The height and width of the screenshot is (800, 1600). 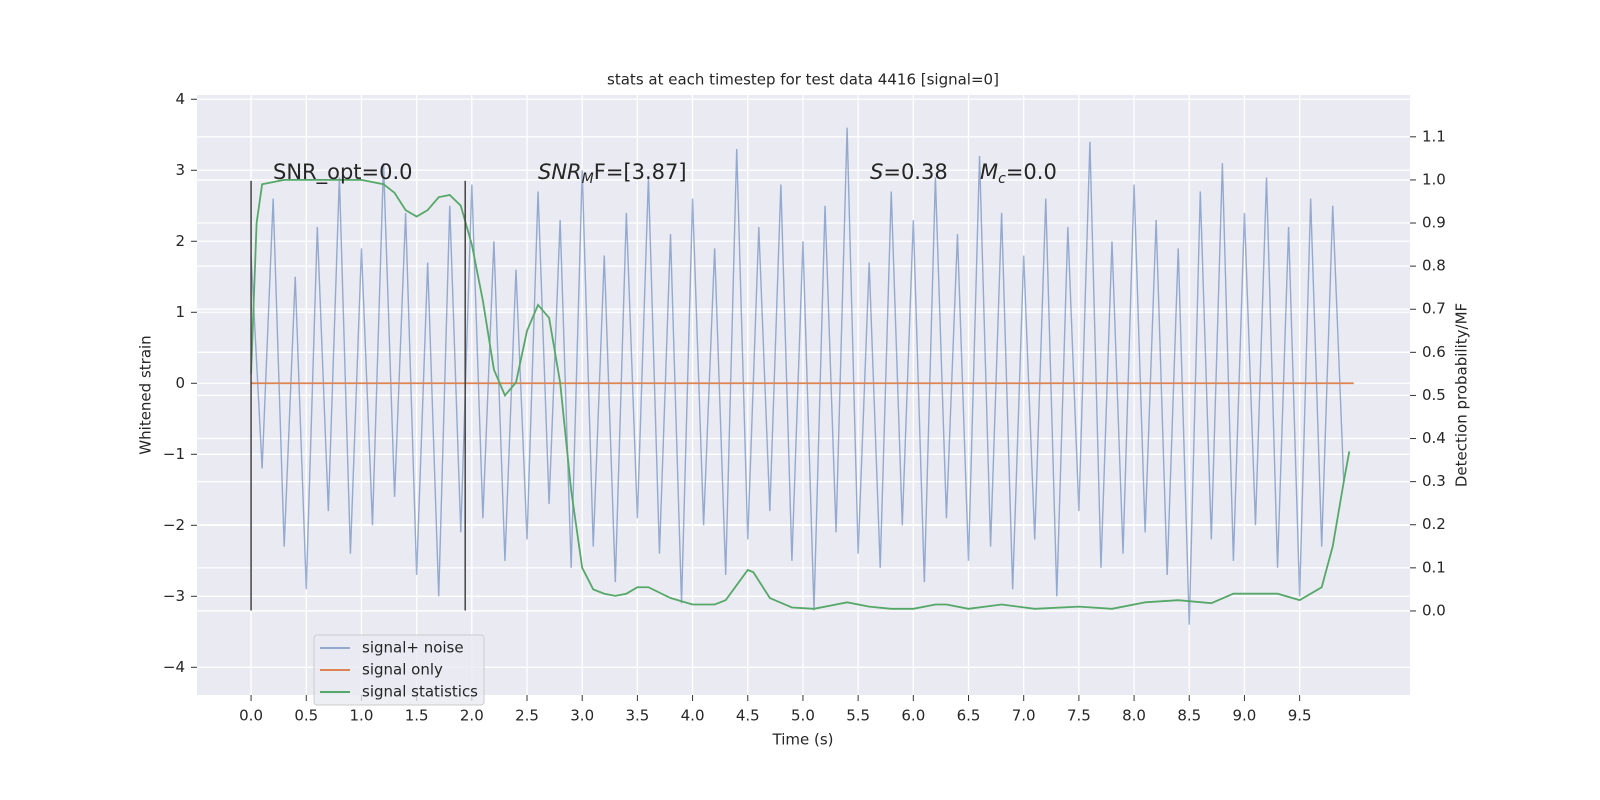 I want to click on annotation-part: SNR_opt=0.0, so click(x=343, y=172).